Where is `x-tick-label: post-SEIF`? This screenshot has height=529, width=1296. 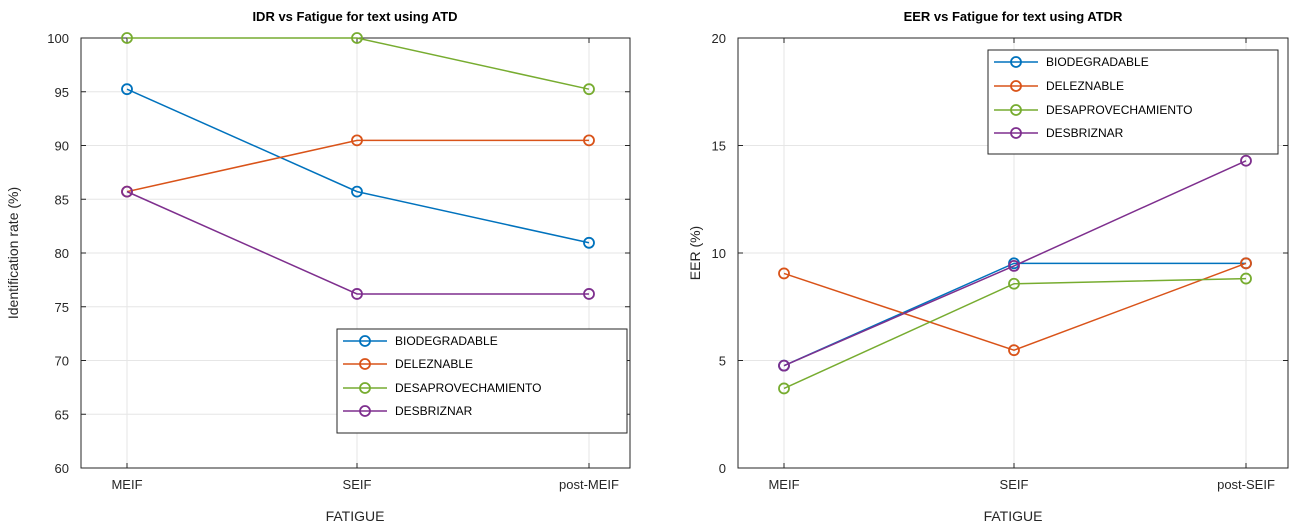
x-tick-label: post-SEIF is located at coordinates (1246, 484).